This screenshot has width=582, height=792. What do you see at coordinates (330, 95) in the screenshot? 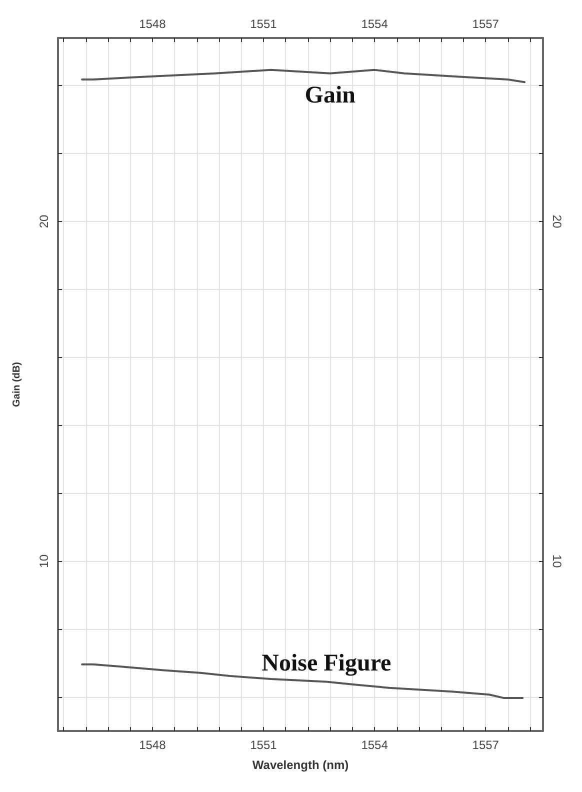
I see `series-label: Gain` at bounding box center [330, 95].